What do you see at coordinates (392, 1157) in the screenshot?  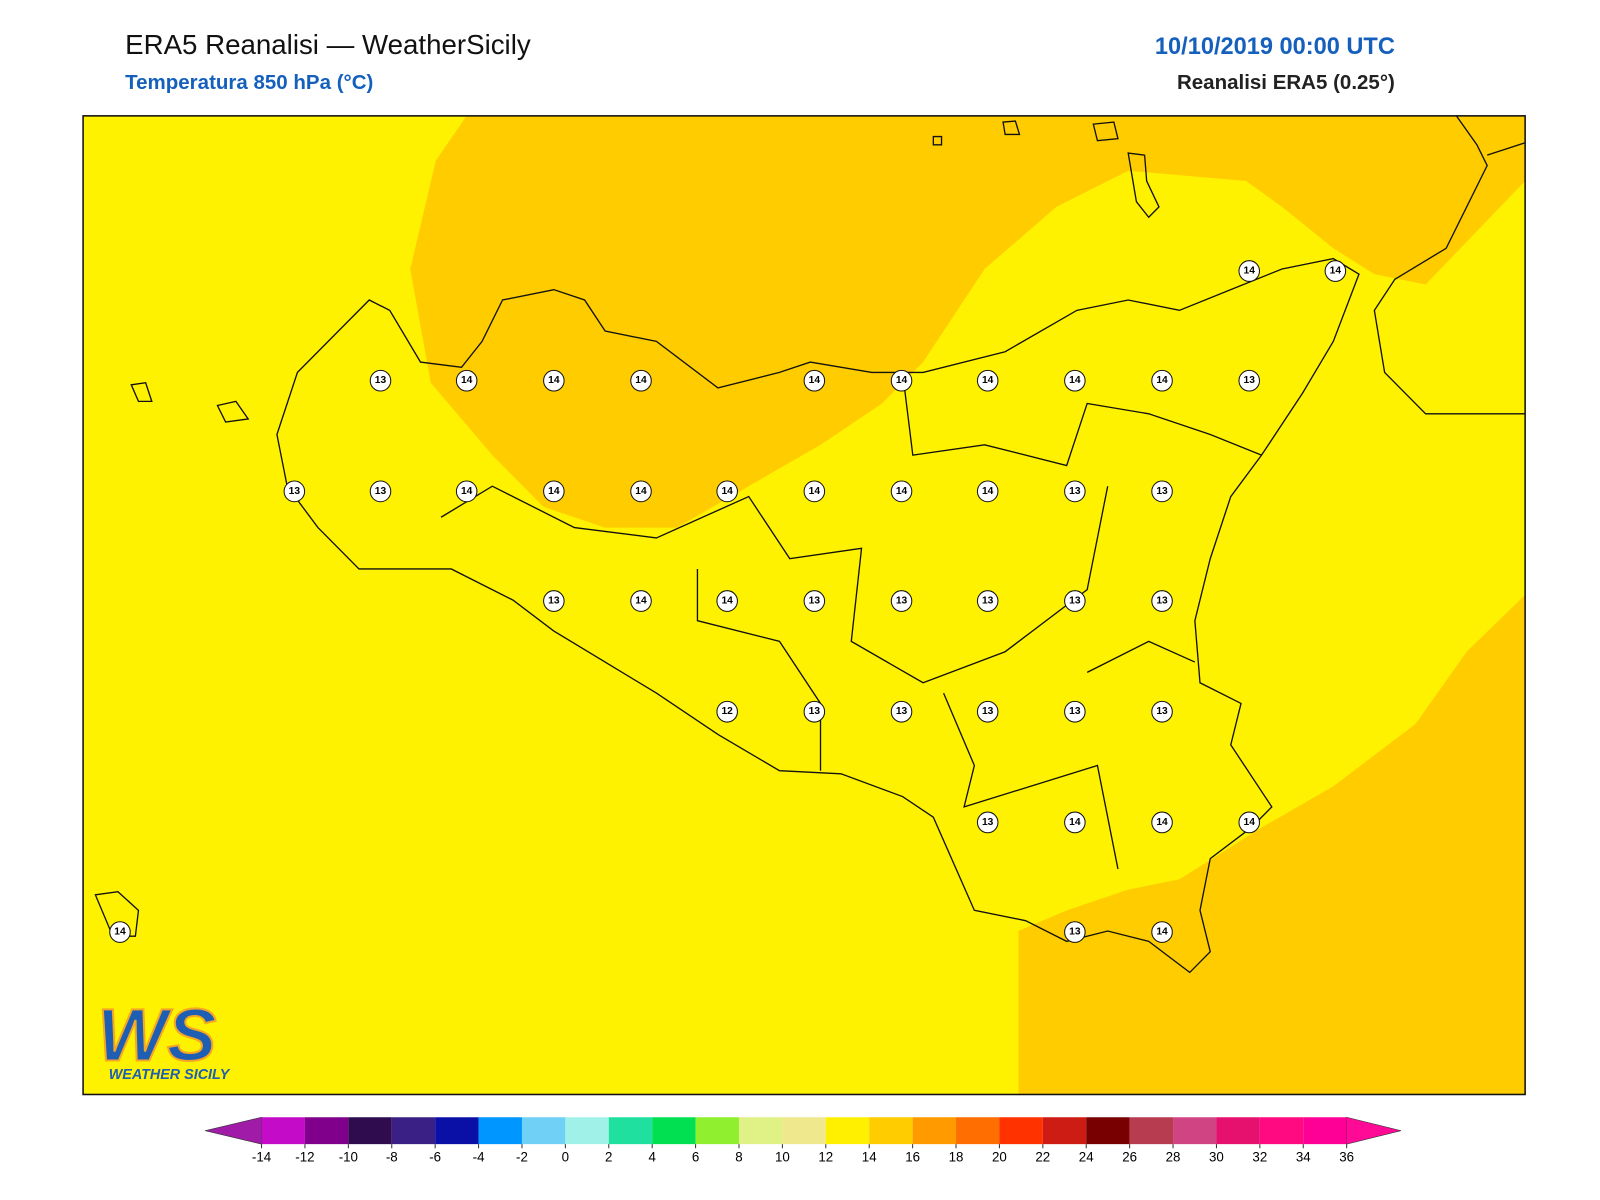 I see `colorbar-tick-label: -8` at bounding box center [392, 1157].